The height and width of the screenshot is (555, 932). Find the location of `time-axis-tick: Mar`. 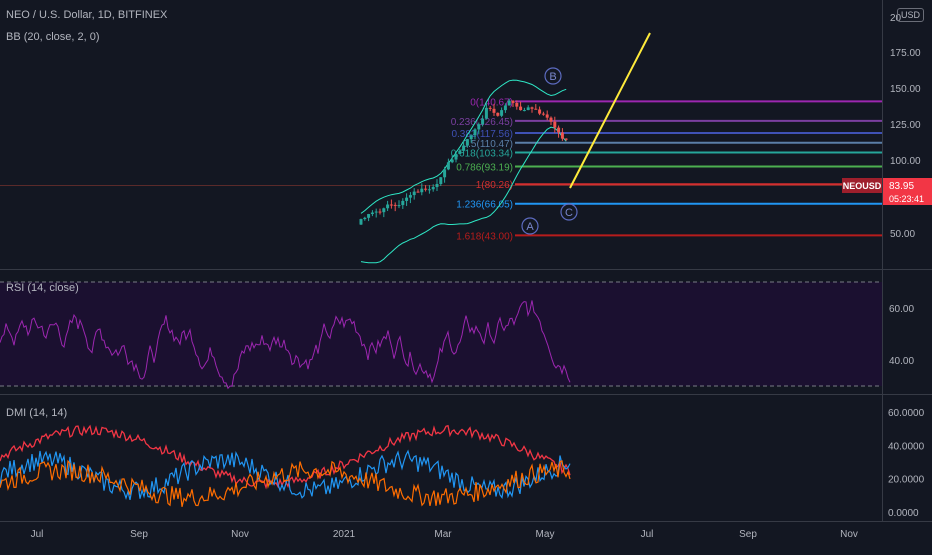

time-axis-tick: Mar is located at coordinates (443, 534).